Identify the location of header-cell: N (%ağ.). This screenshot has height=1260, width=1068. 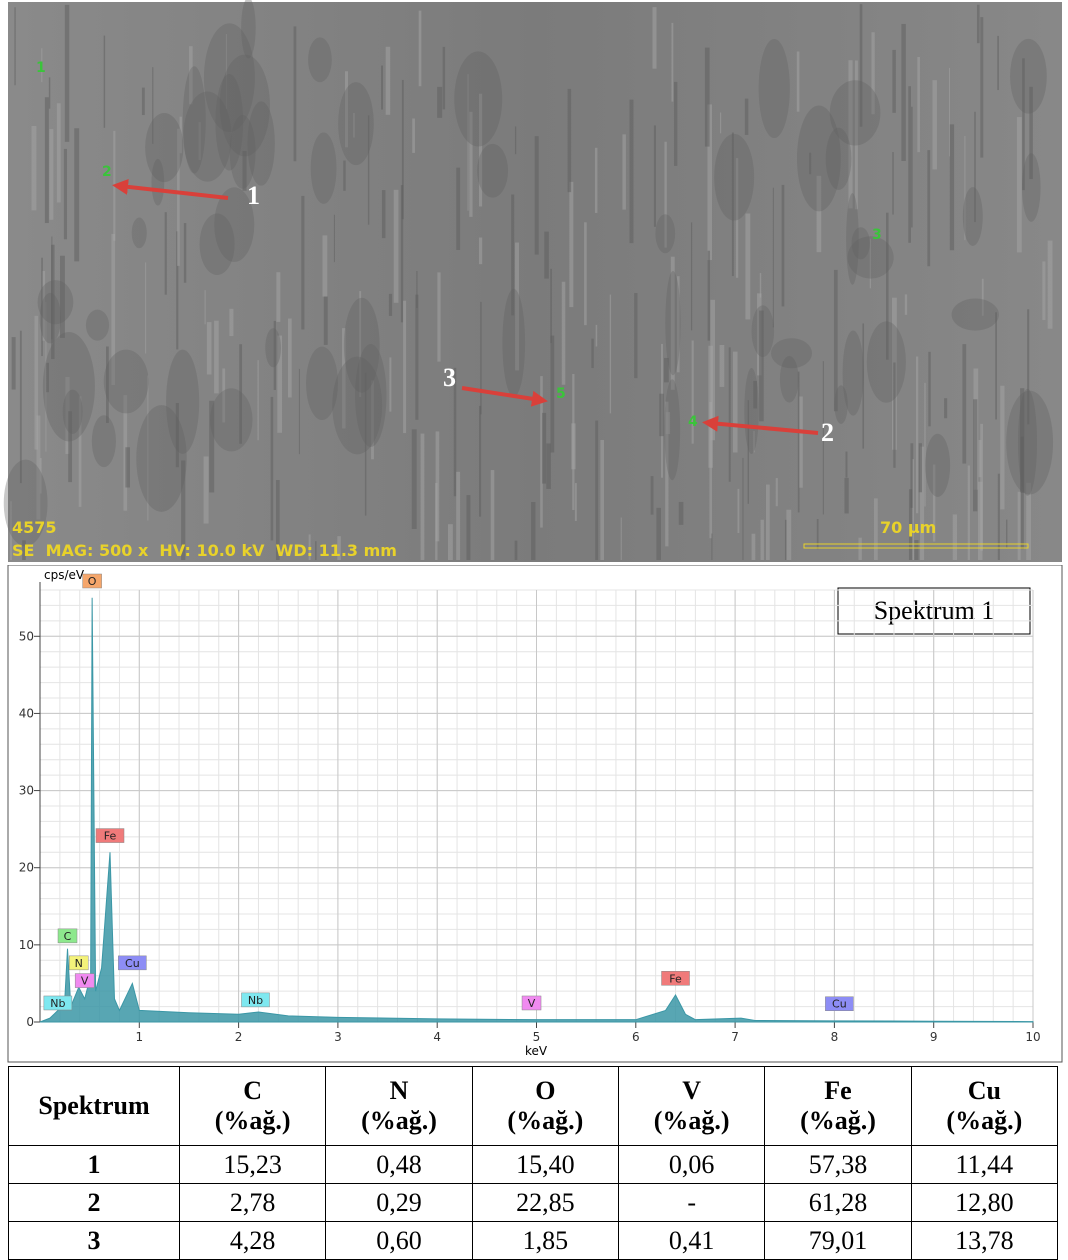
(399, 1106).